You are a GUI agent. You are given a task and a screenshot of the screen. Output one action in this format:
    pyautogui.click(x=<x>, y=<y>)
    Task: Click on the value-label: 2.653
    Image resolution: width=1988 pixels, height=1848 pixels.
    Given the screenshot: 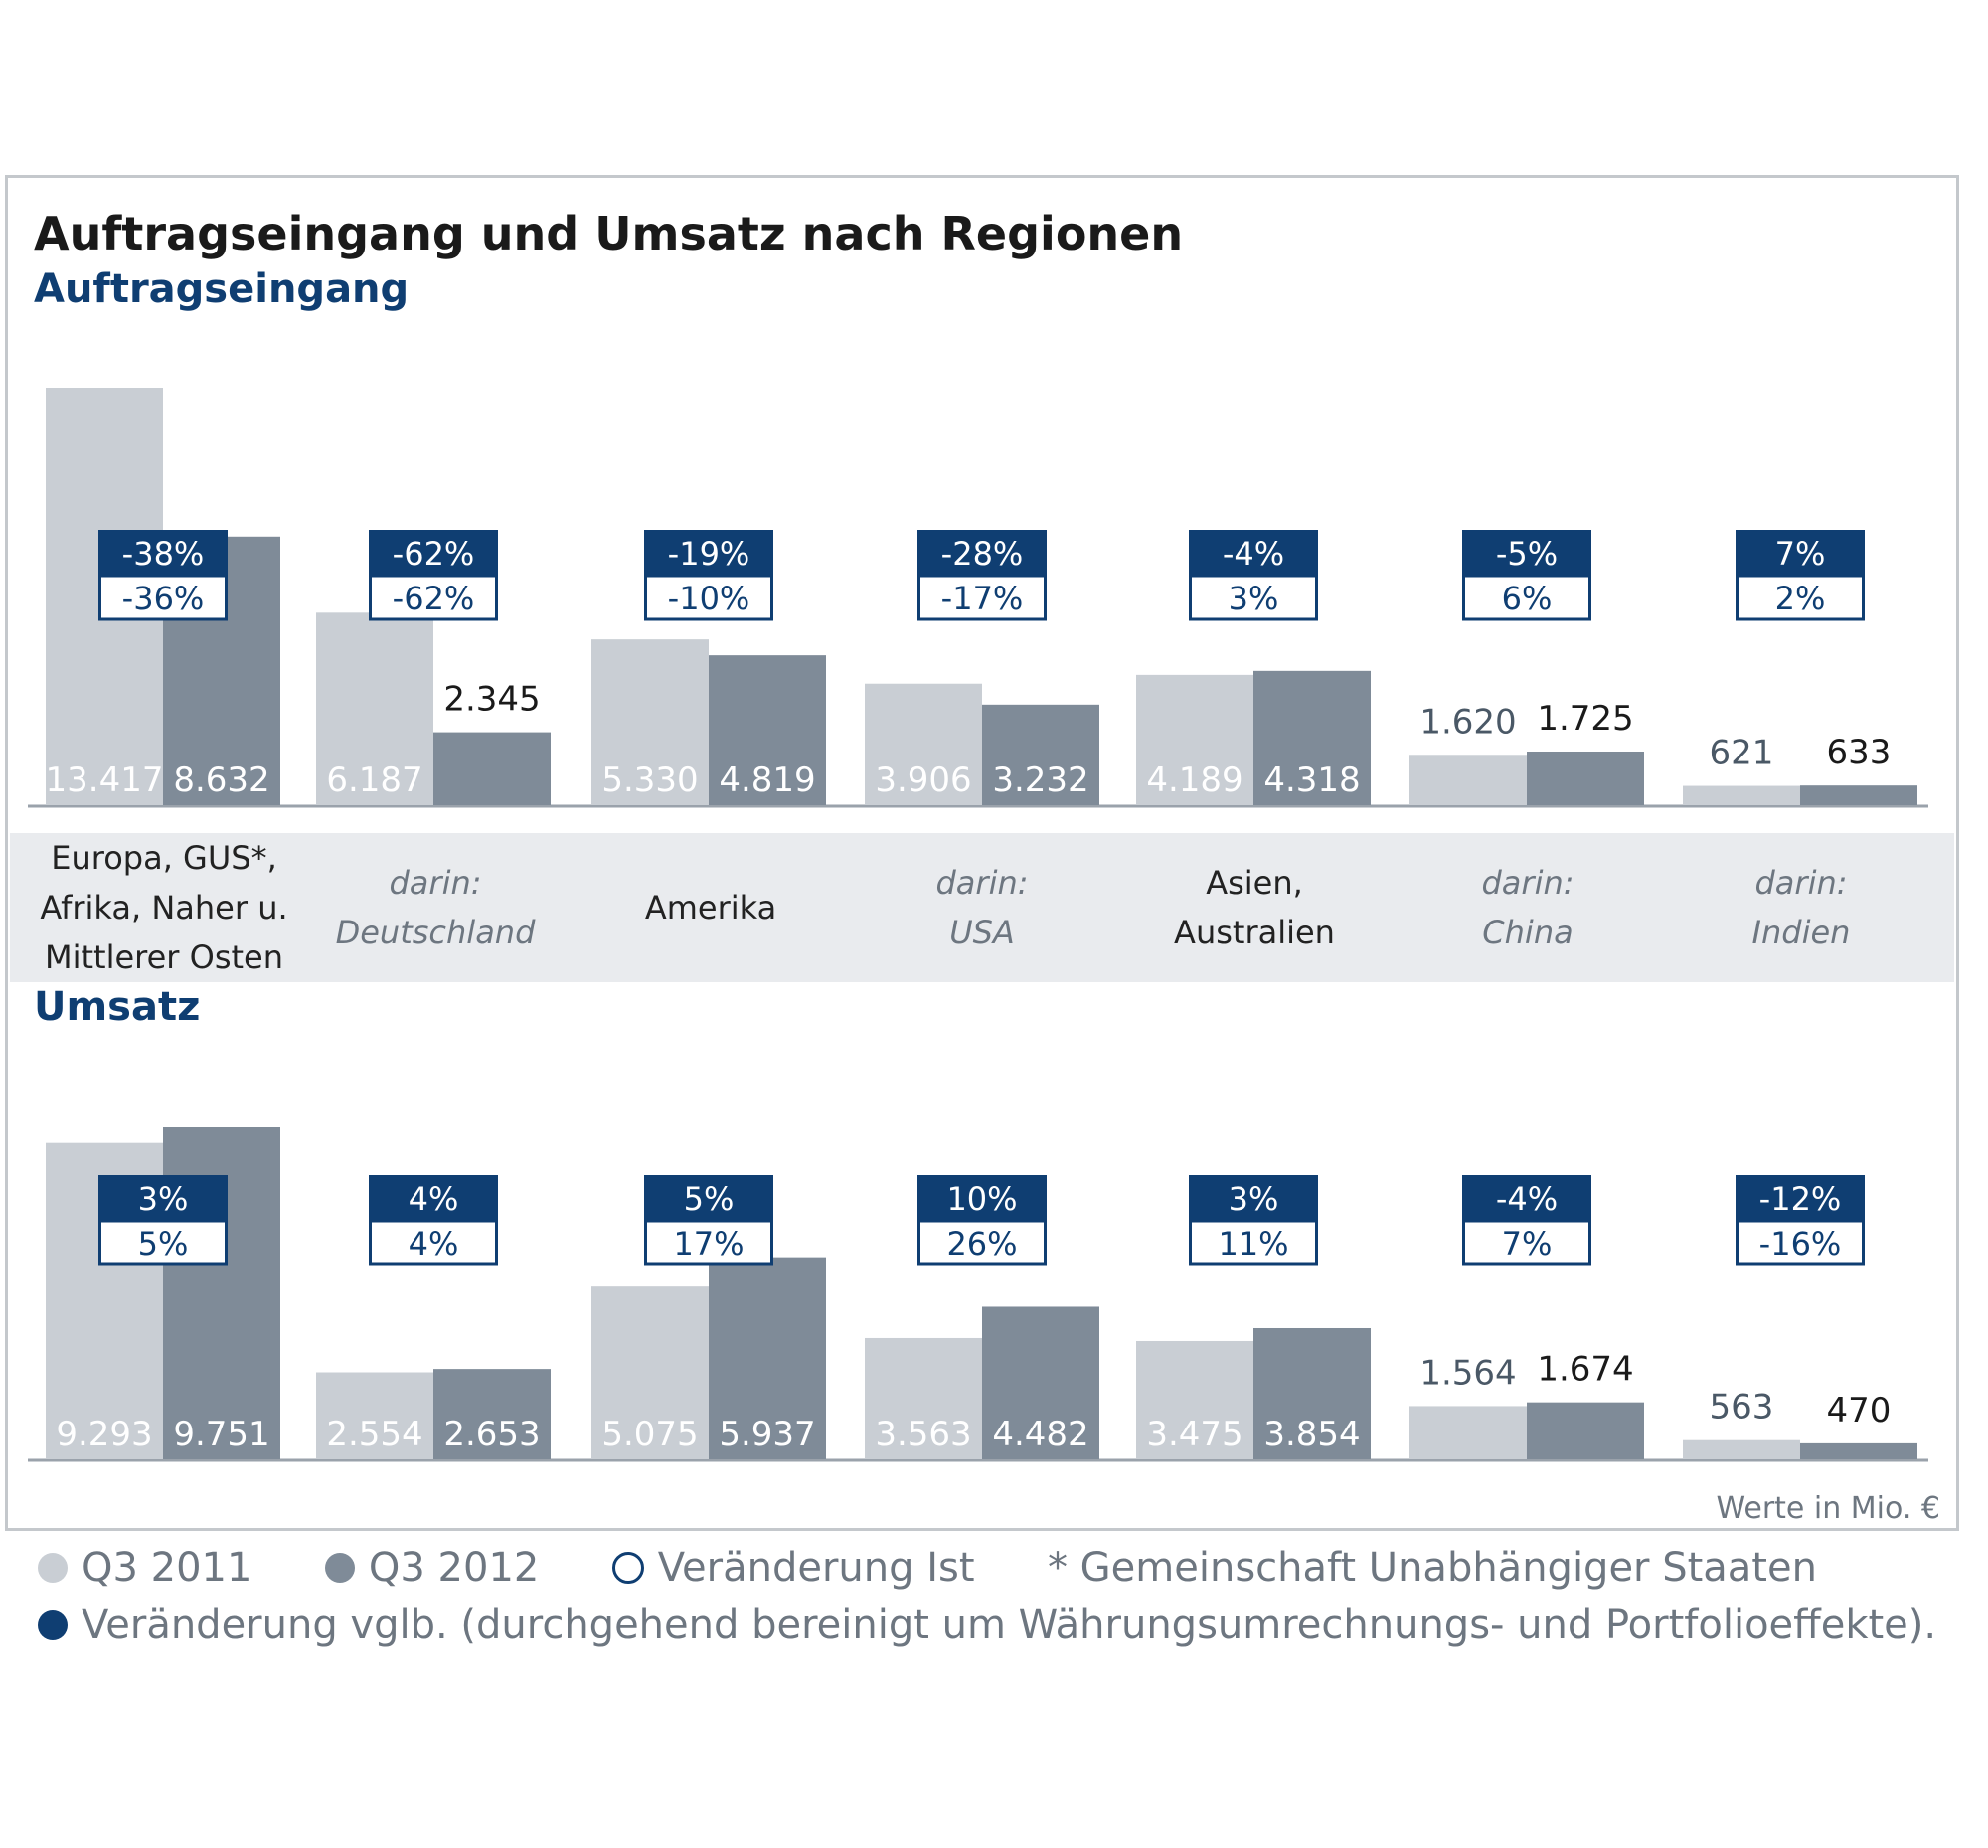 What is the action you would take?
    pyautogui.click(x=491, y=1434)
    